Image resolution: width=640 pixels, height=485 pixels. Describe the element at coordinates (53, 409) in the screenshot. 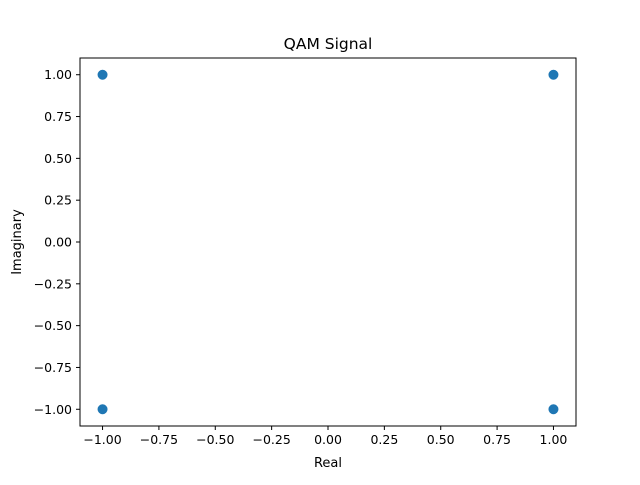

I see `y-tick-label: −1.00` at that location.